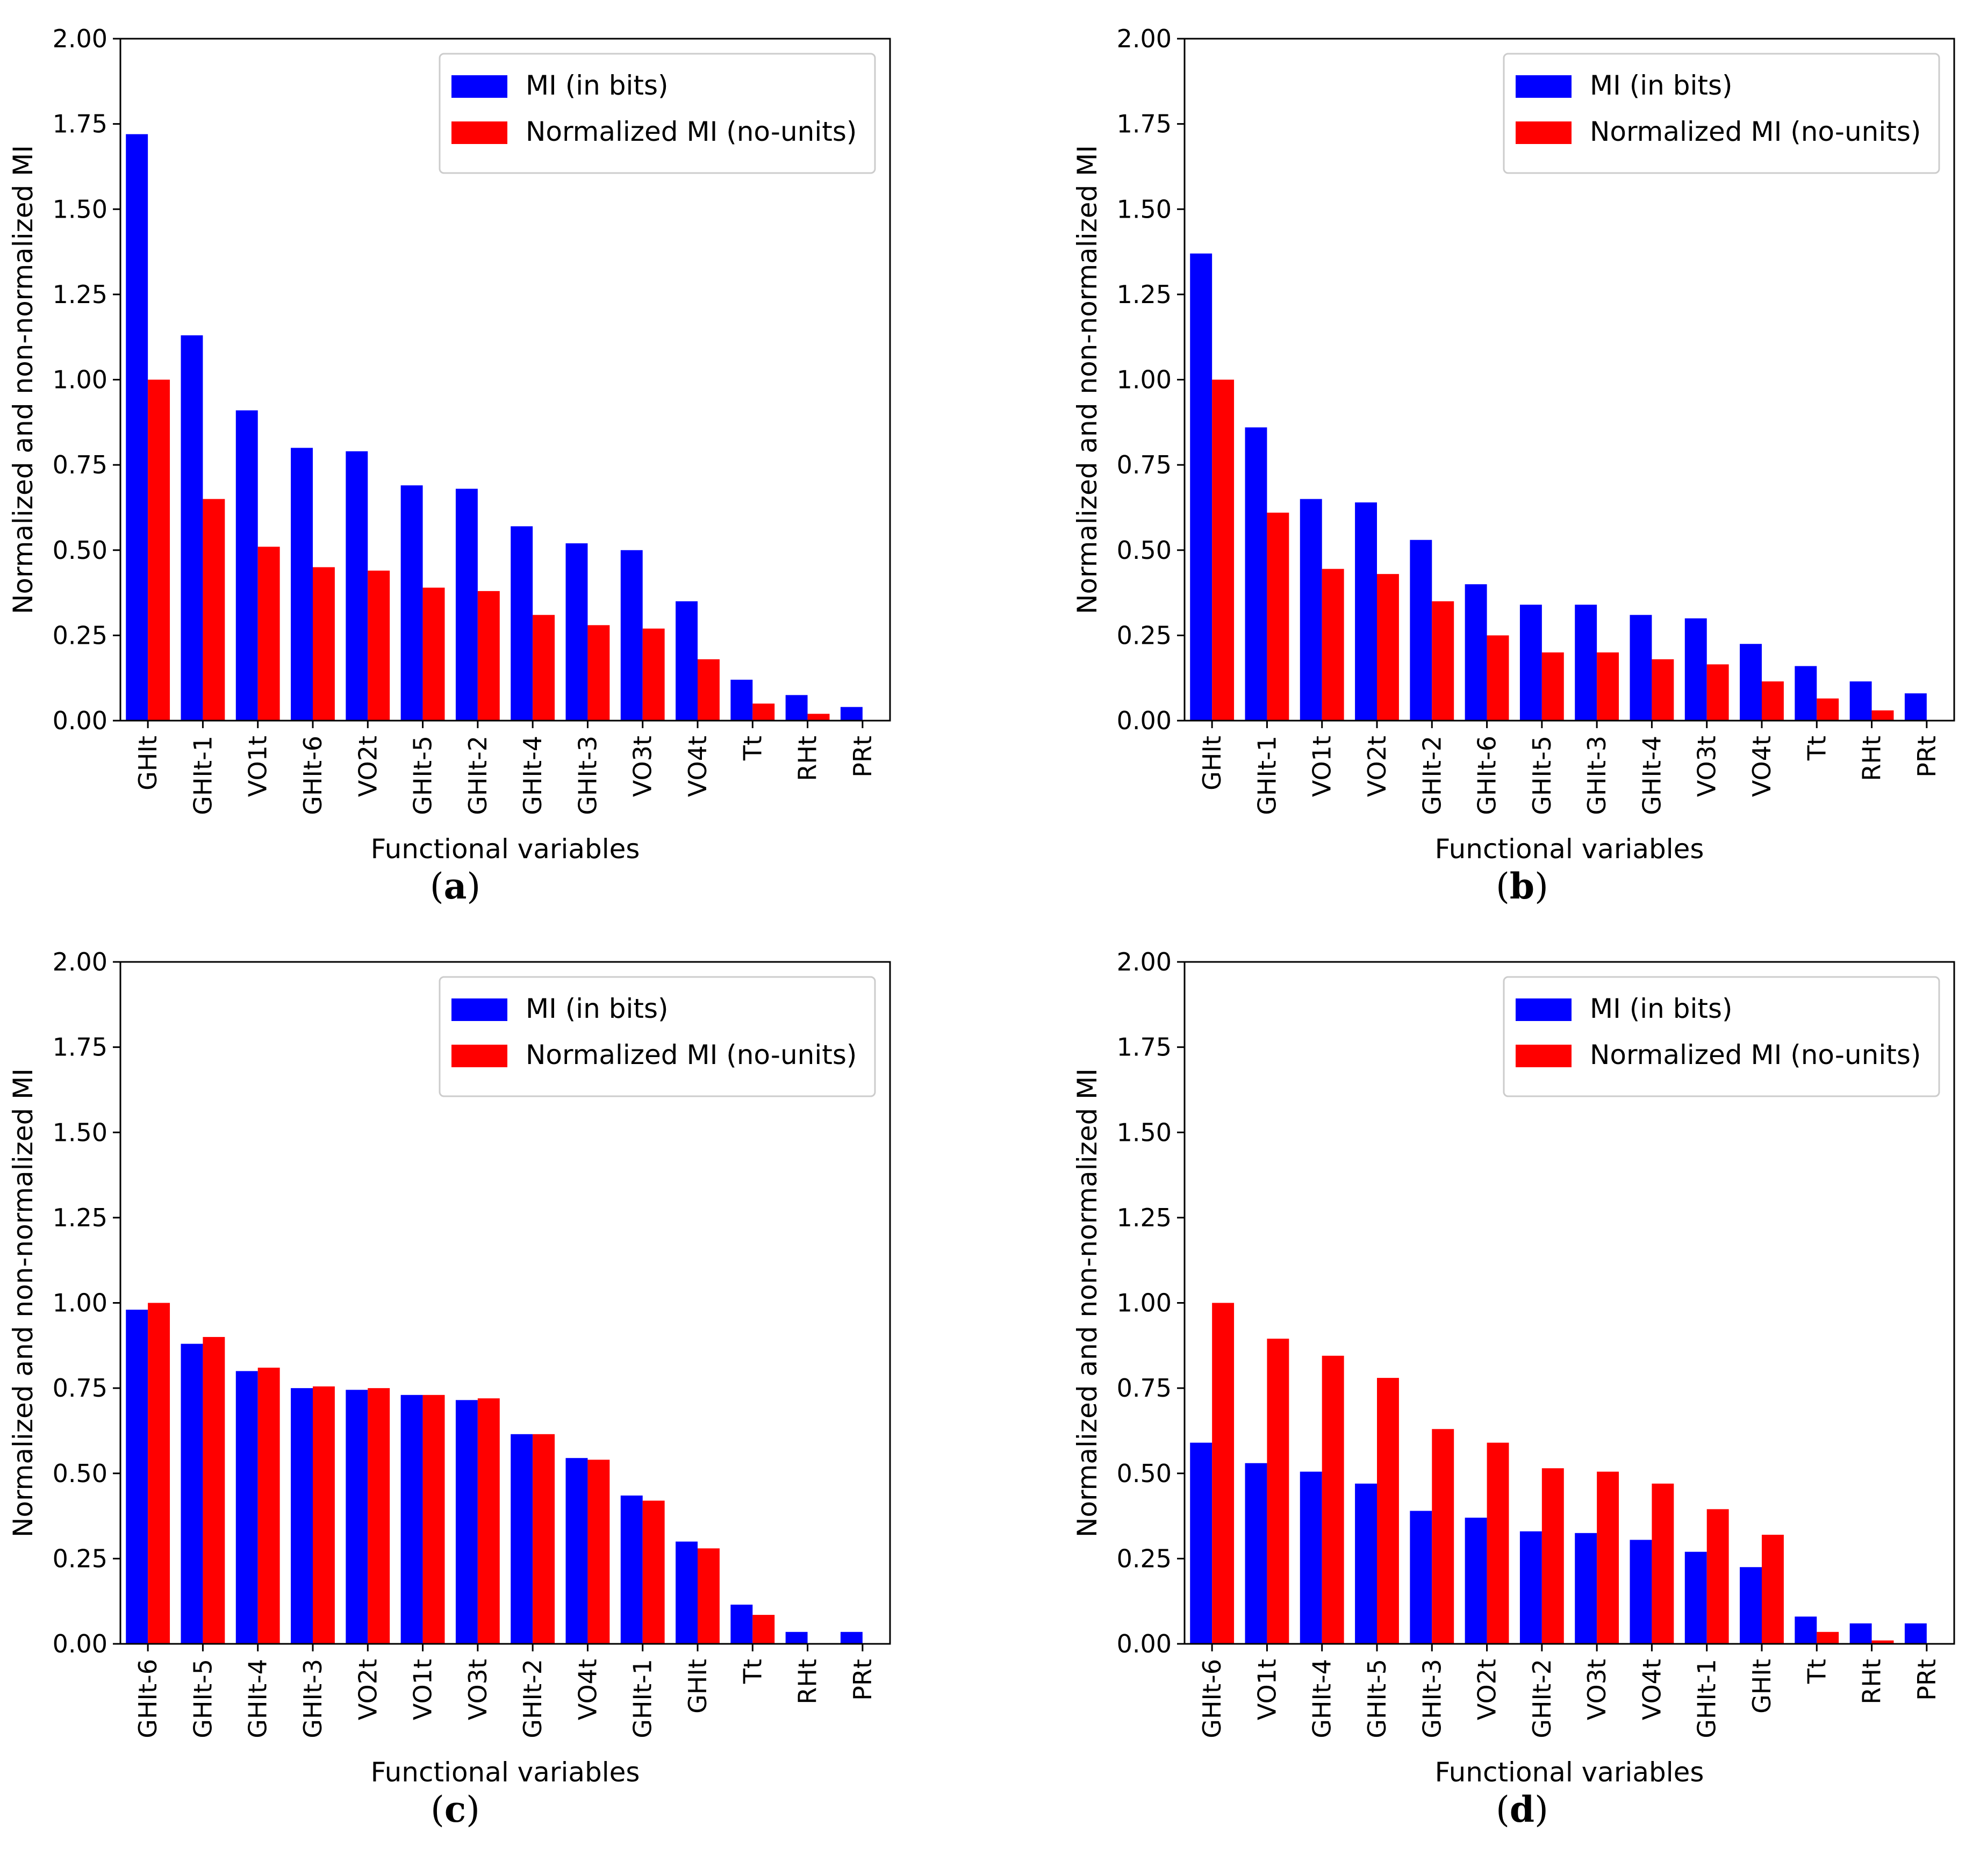 Image resolution: width=1973 pixels, height=1876 pixels. Describe the element at coordinates (576, 1551) in the screenshot. I see `mi-bar-vo4t` at that location.